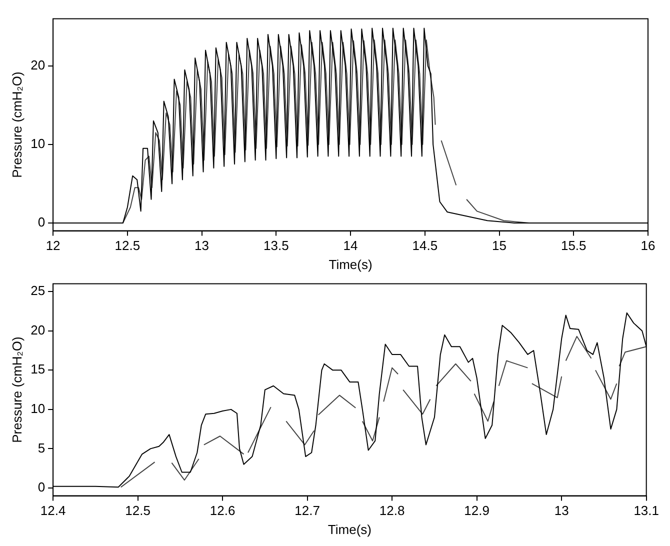 This screenshot has height=546, width=670. I want to click on x-tick-label: 12.7, so click(307, 510).